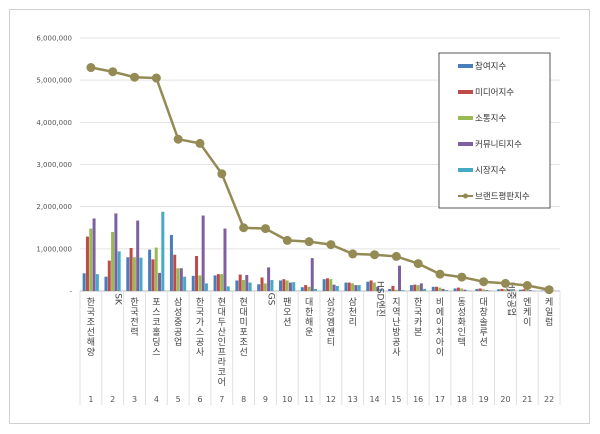 This screenshot has width=600, height=434. Describe the element at coordinates (510, 299) in the screenshot. I see `category-label: HJ중공업` at that location.